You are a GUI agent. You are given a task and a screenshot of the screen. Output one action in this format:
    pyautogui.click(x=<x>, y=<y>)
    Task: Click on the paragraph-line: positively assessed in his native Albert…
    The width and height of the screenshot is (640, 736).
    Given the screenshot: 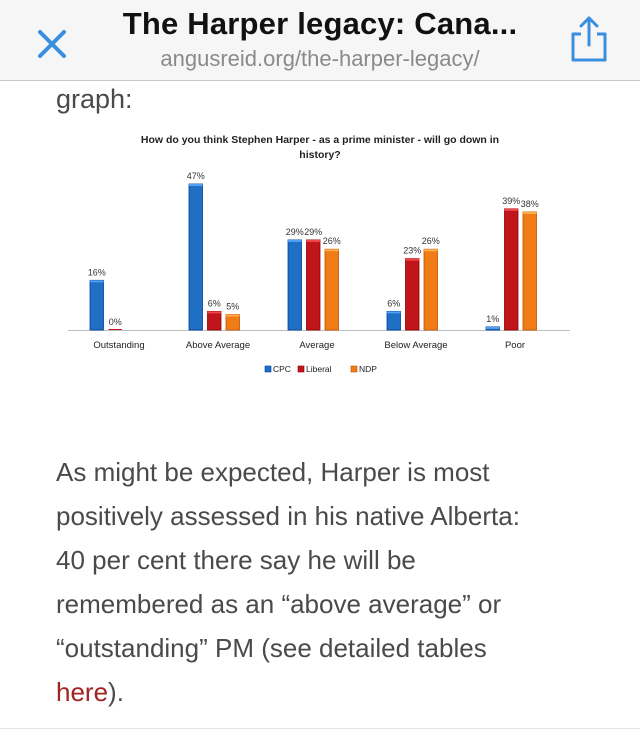 What is the action you would take?
    pyautogui.click(x=288, y=516)
    